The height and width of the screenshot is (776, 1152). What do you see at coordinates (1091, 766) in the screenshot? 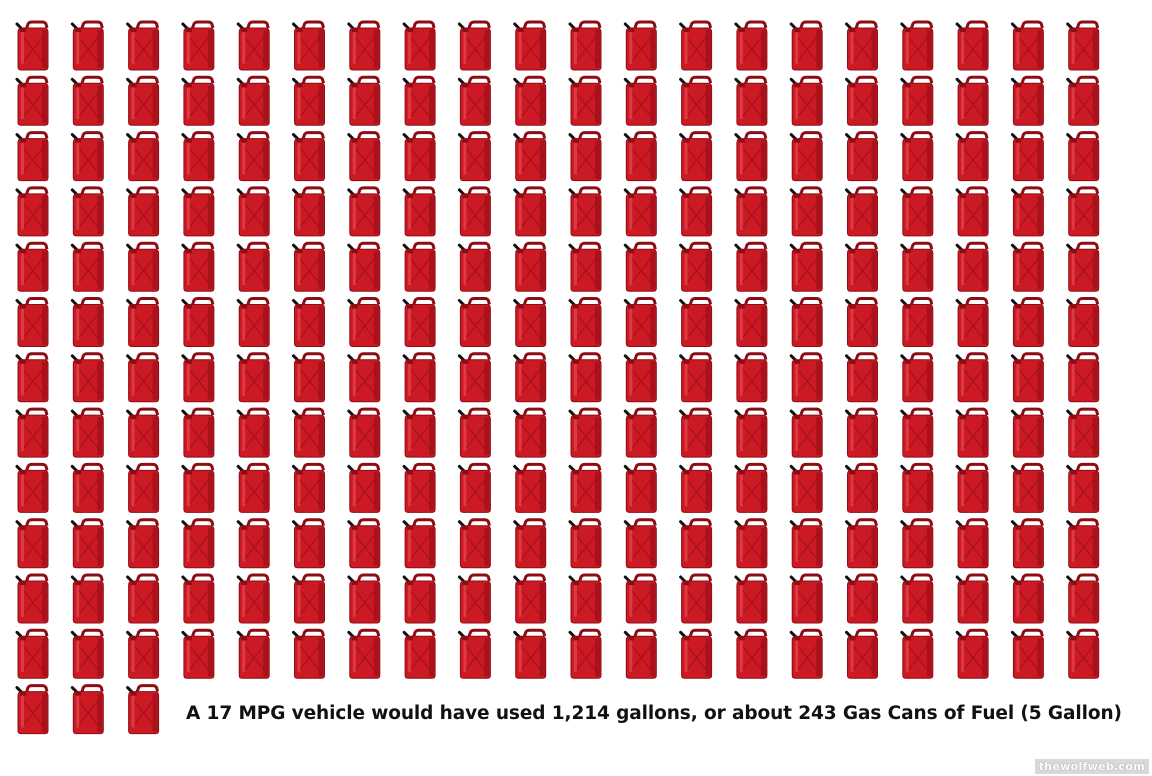
I see `watermark: thewolfweb.com` at bounding box center [1091, 766].